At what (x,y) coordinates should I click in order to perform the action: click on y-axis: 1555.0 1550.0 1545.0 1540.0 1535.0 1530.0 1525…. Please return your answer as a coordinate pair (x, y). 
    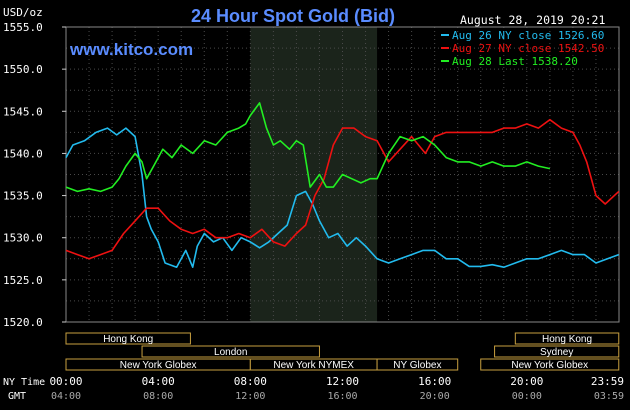
    Looking at the image, I should click on (34, 175).